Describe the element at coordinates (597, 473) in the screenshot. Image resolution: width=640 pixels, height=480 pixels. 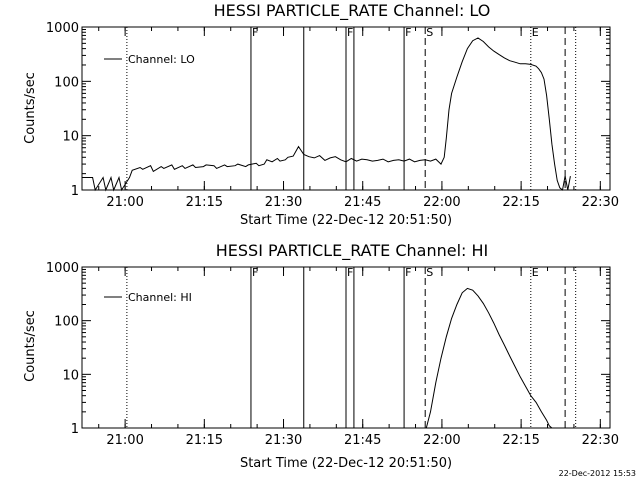
I see `timestamp: 22-Dec-2012 15:53` at that location.